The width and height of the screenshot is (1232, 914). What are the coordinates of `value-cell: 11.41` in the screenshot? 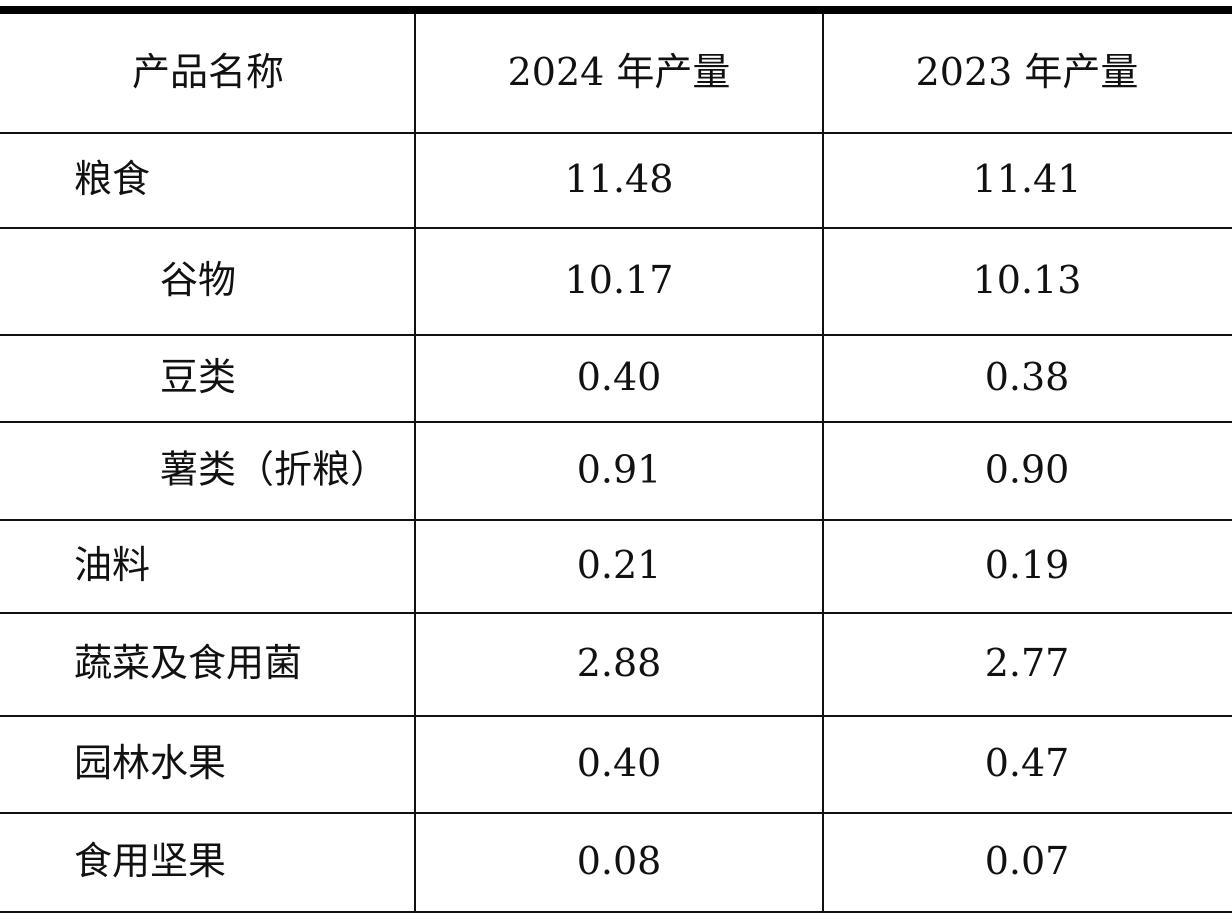 It's located at (1027, 179).